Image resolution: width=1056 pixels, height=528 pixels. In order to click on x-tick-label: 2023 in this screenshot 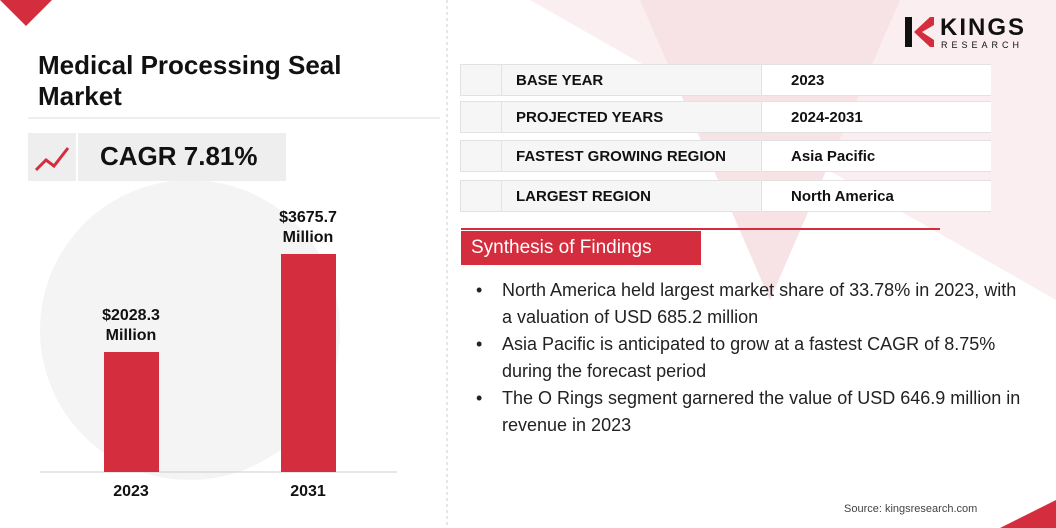, I will do `click(131, 491)`.